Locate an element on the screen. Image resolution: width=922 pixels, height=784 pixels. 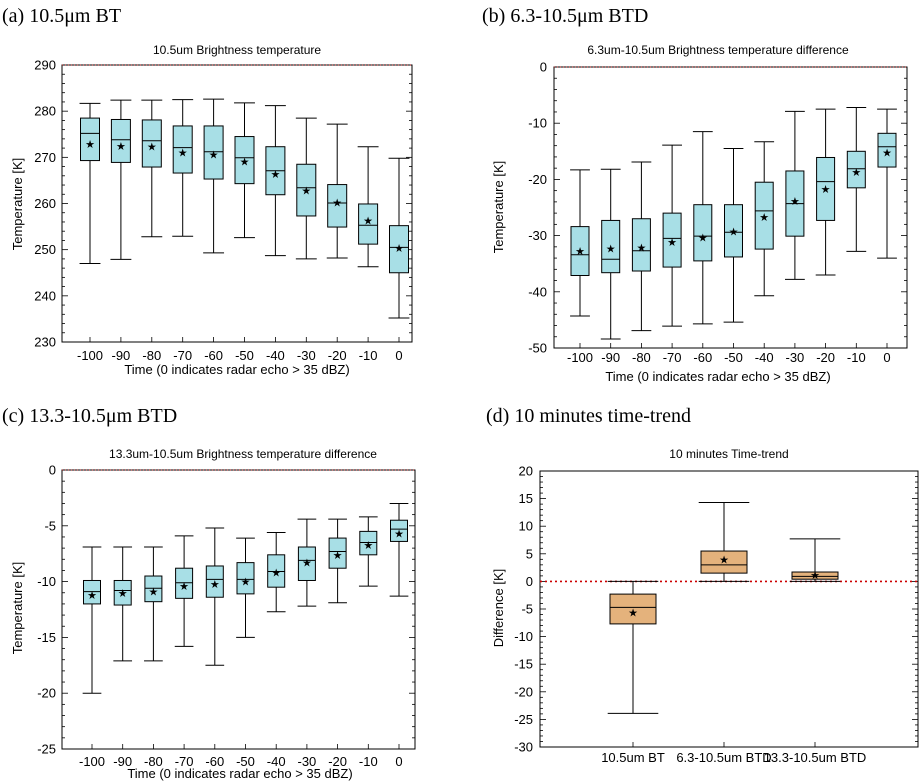
x-tick-label: -80 is located at coordinates (151, 355).